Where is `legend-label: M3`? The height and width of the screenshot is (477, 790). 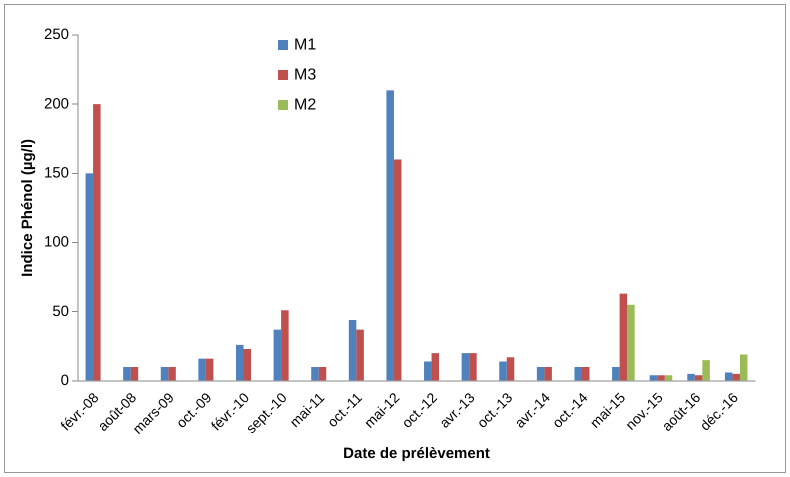
legend-label: M3 is located at coordinates (305, 75).